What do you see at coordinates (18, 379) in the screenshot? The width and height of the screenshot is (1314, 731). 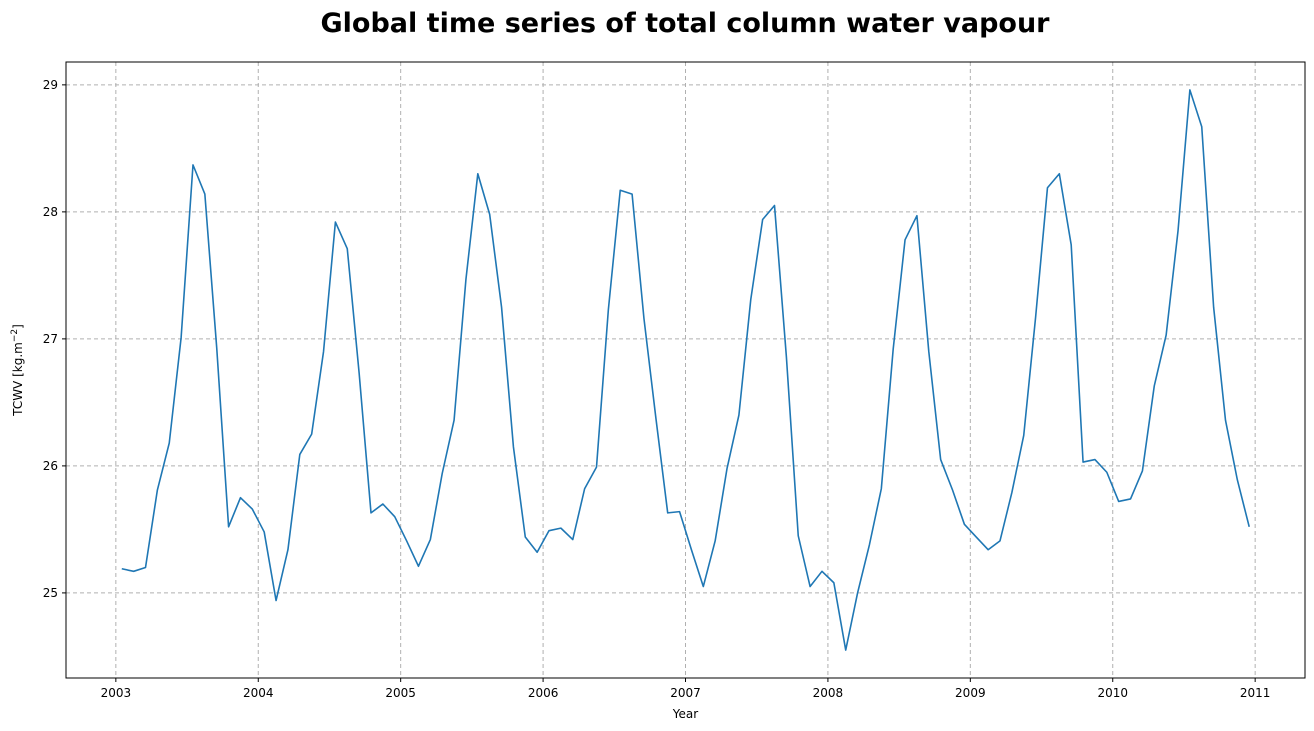 I see `y-axis-label-main: TCWV [kg.m` at bounding box center [18, 379].